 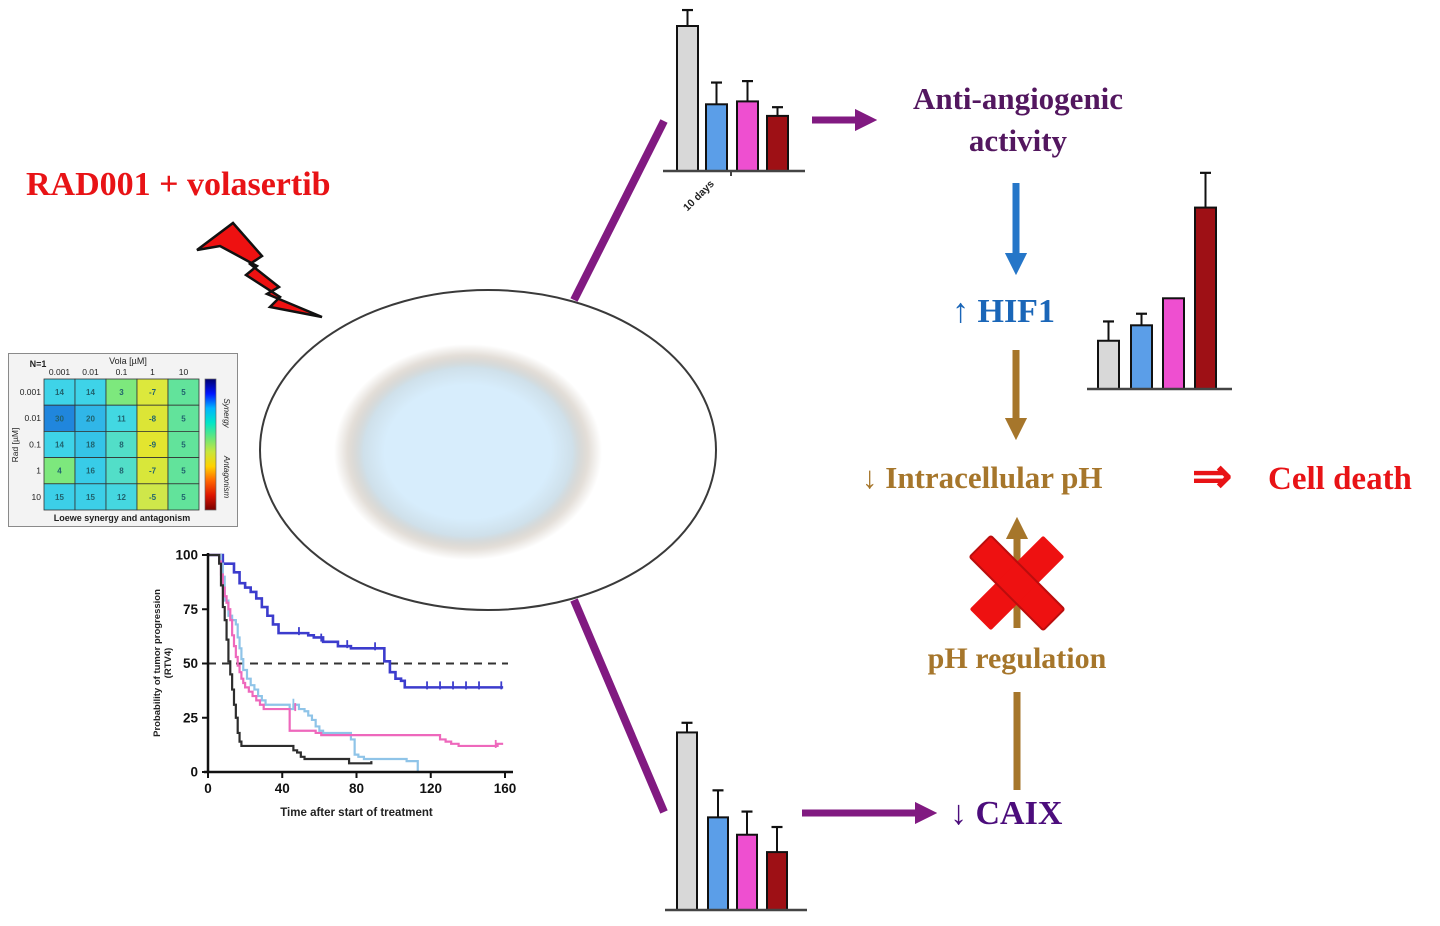 What do you see at coordinates (15, 445) in the screenshot?
I see `svg-text: Rad [µM]` at bounding box center [15, 445].